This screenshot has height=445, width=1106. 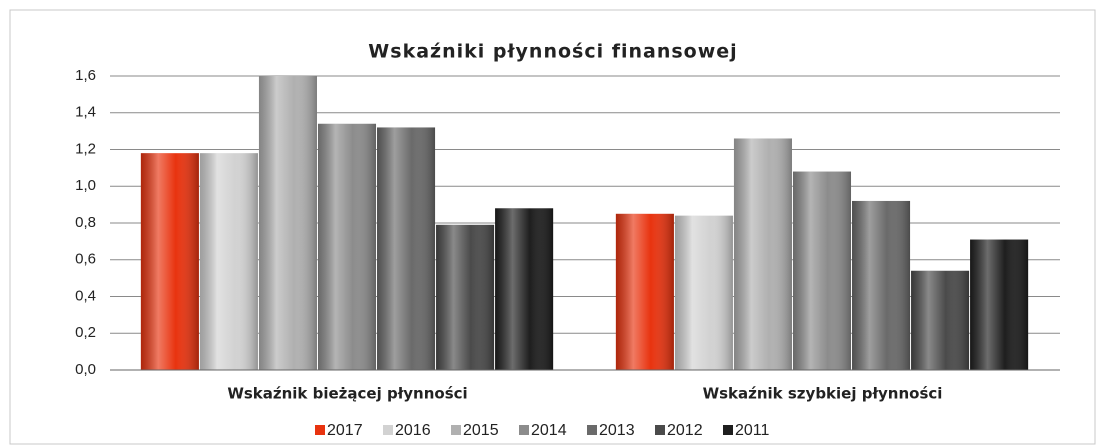 I want to click on y-tick-label: 1,4, so click(x=85, y=112).